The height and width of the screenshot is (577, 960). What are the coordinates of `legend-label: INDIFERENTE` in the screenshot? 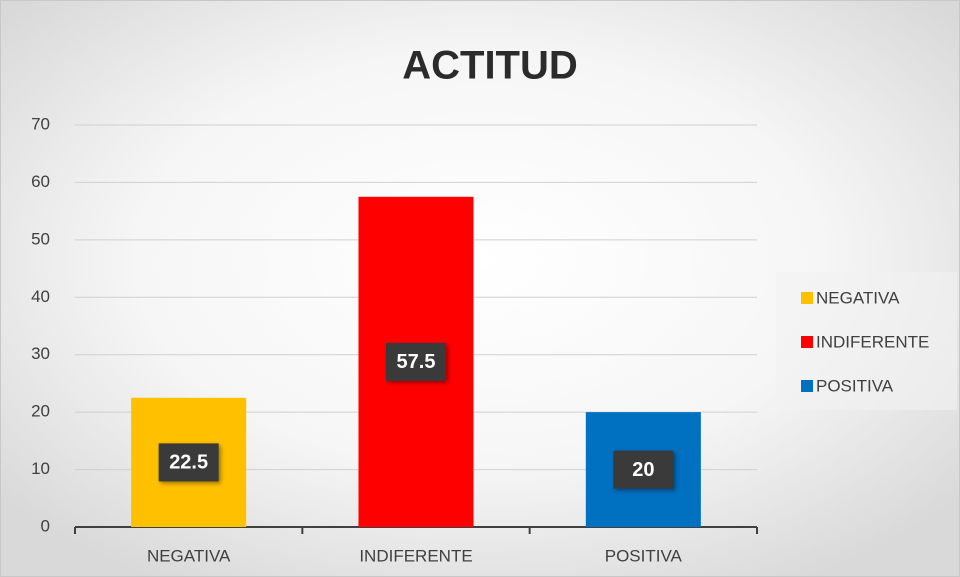 It's located at (872, 341).